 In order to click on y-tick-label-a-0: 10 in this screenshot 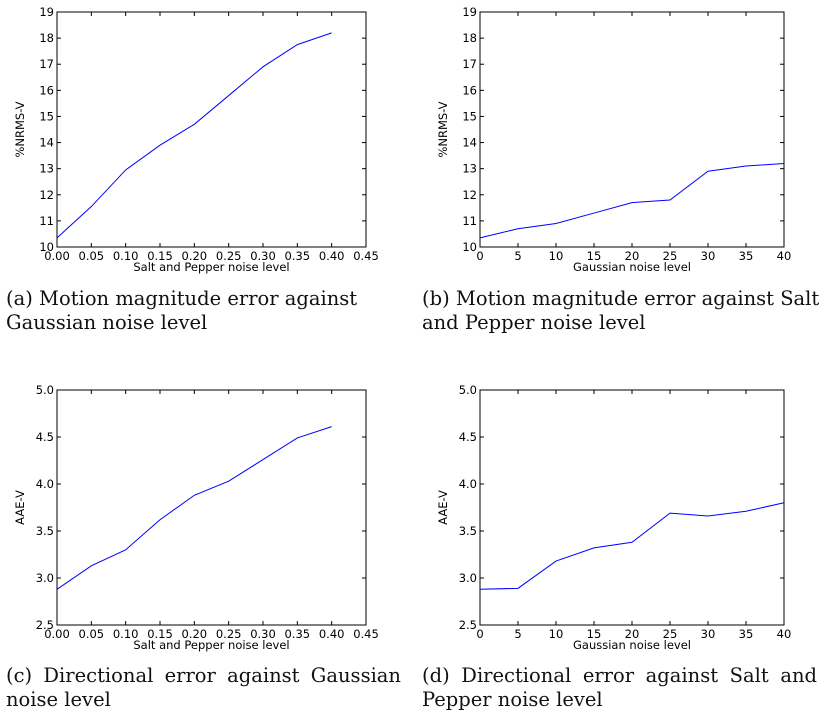, I will do `click(46, 247)`.